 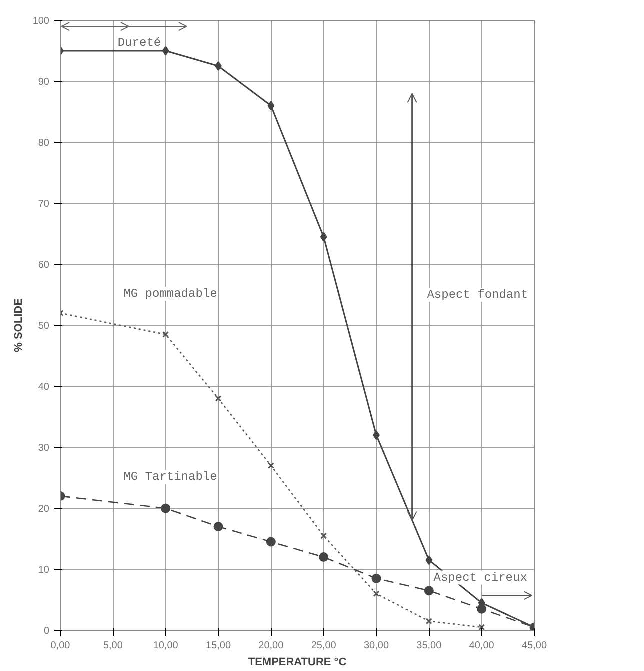 What do you see at coordinates (44, 387) in the screenshot?
I see `y-tick-label: 40` at bounding box center [44, 387].